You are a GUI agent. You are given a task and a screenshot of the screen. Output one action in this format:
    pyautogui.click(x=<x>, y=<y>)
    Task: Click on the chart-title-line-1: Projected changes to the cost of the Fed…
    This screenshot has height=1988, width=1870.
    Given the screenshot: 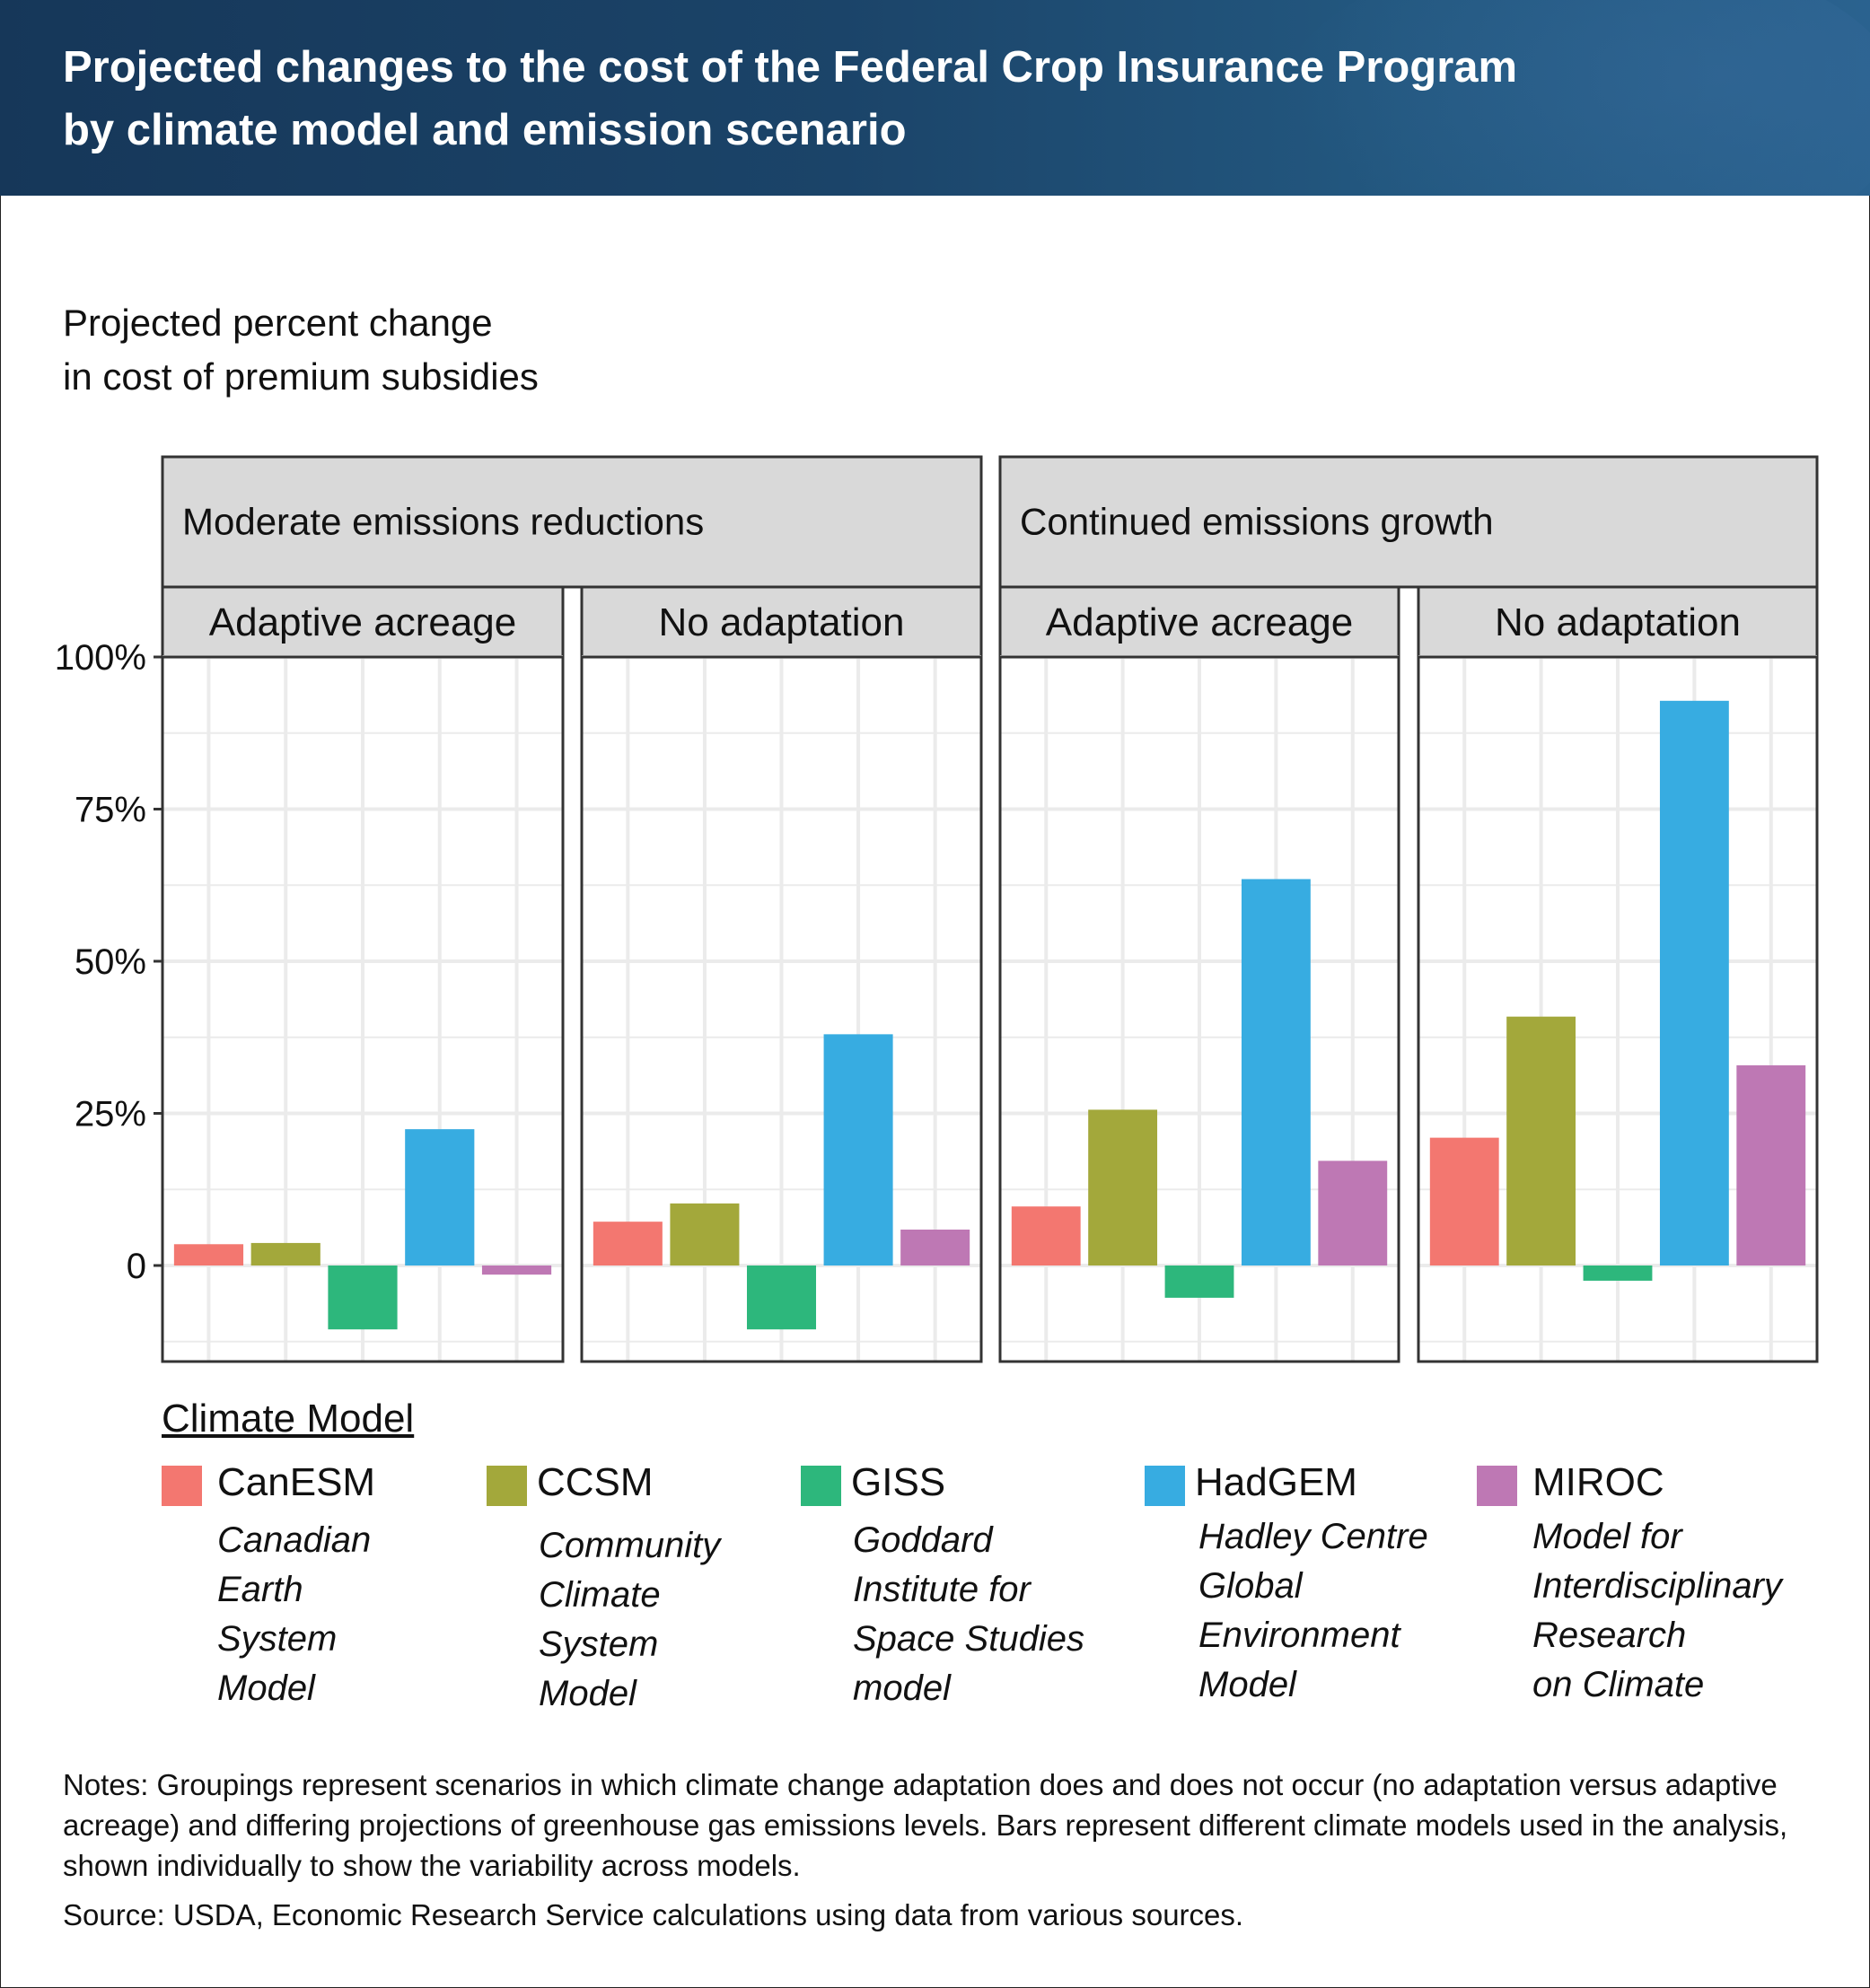 What is the action you would take?
    pyautogui.click(x=791, y=67)
    